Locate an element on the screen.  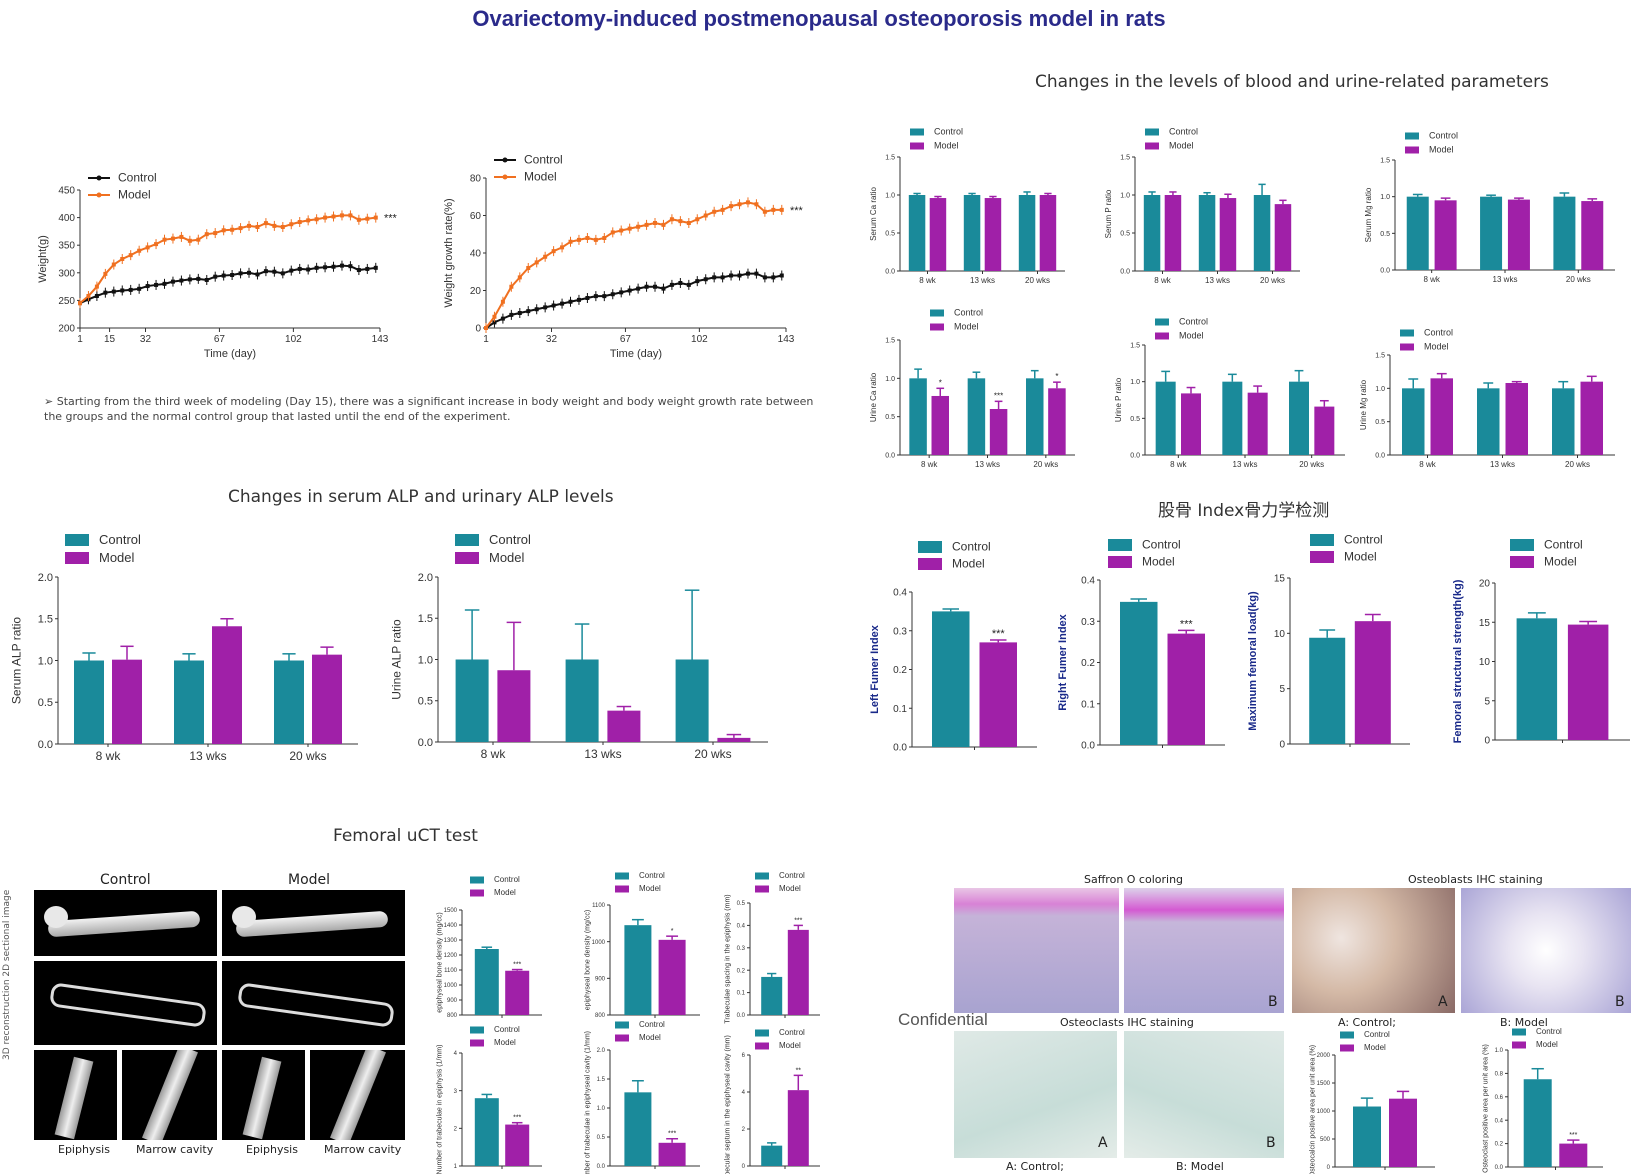
y-tick-label: 1.5 is located at coordinates (45, 620).